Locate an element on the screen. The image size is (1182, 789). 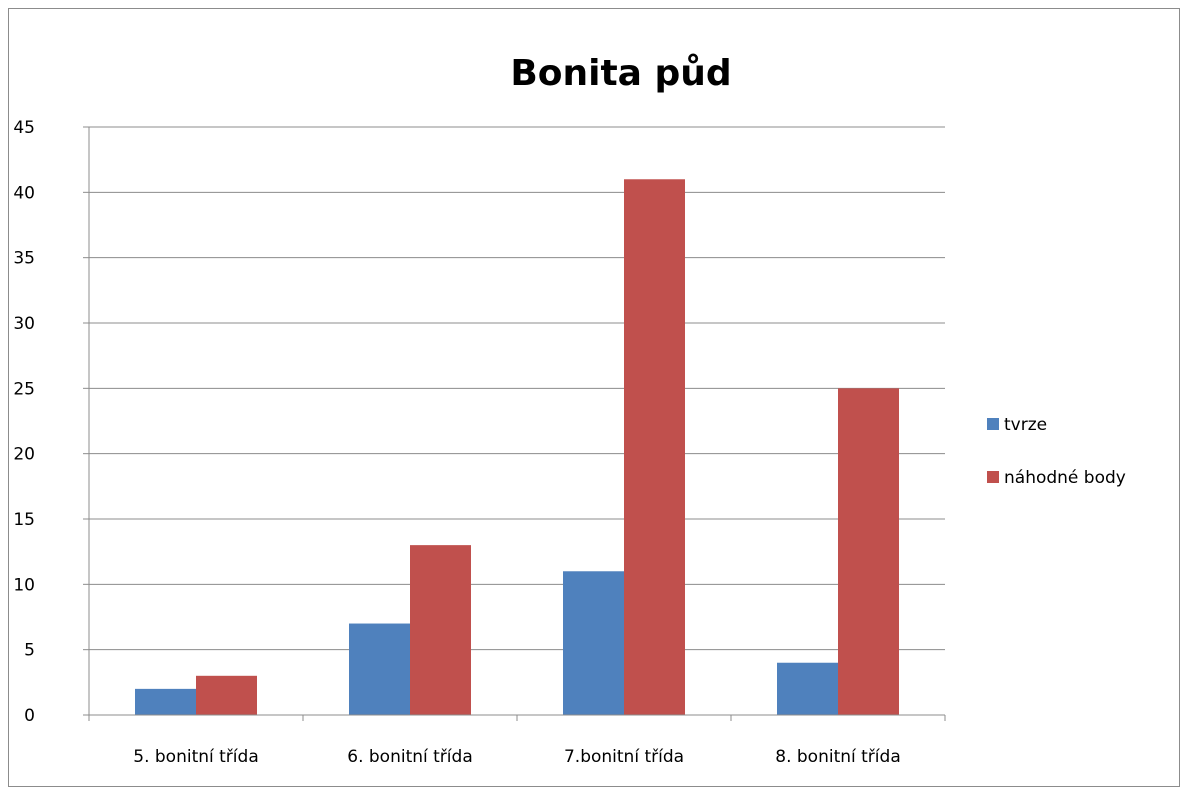
y-tick-label: 30 is located at coordinates (24, 324).